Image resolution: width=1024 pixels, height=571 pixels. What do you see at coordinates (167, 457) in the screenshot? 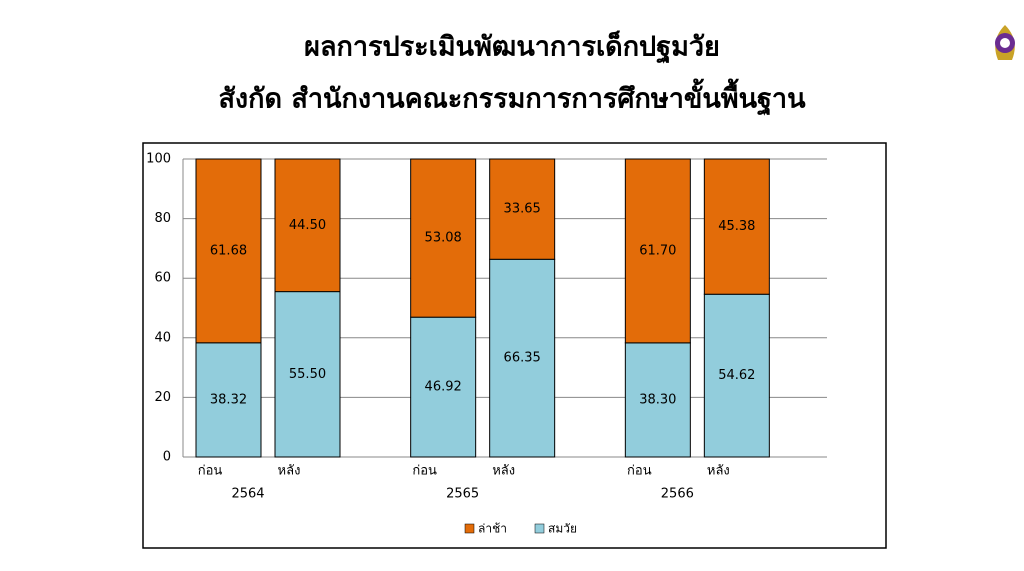
I see `y-tick-label: 0` at bounding box center [167, 457].